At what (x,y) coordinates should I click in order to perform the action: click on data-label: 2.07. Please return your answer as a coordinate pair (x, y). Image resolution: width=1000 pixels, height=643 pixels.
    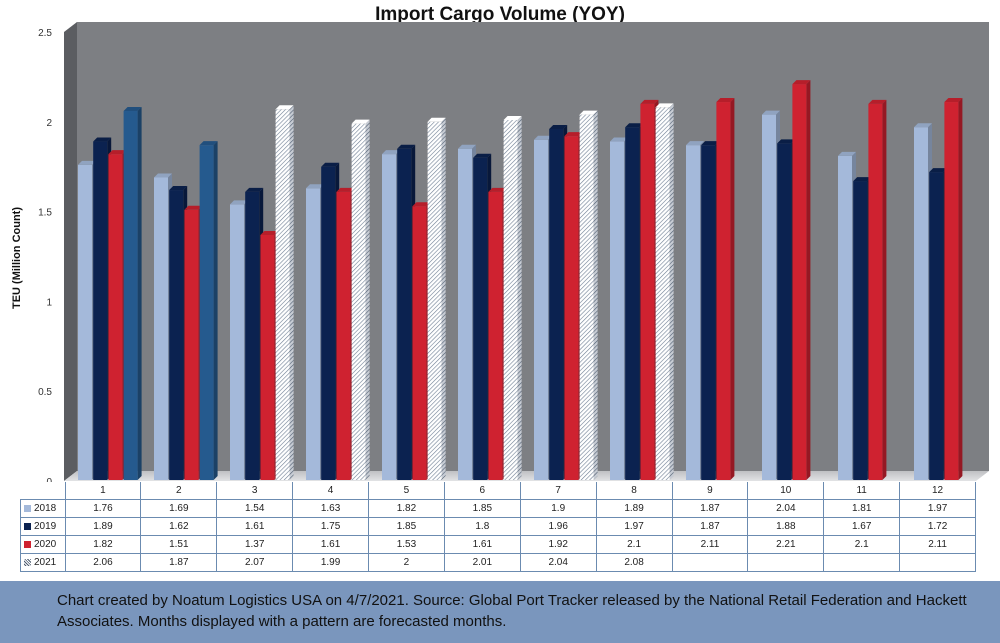
    Looking at the image, I should click on (255, 562).